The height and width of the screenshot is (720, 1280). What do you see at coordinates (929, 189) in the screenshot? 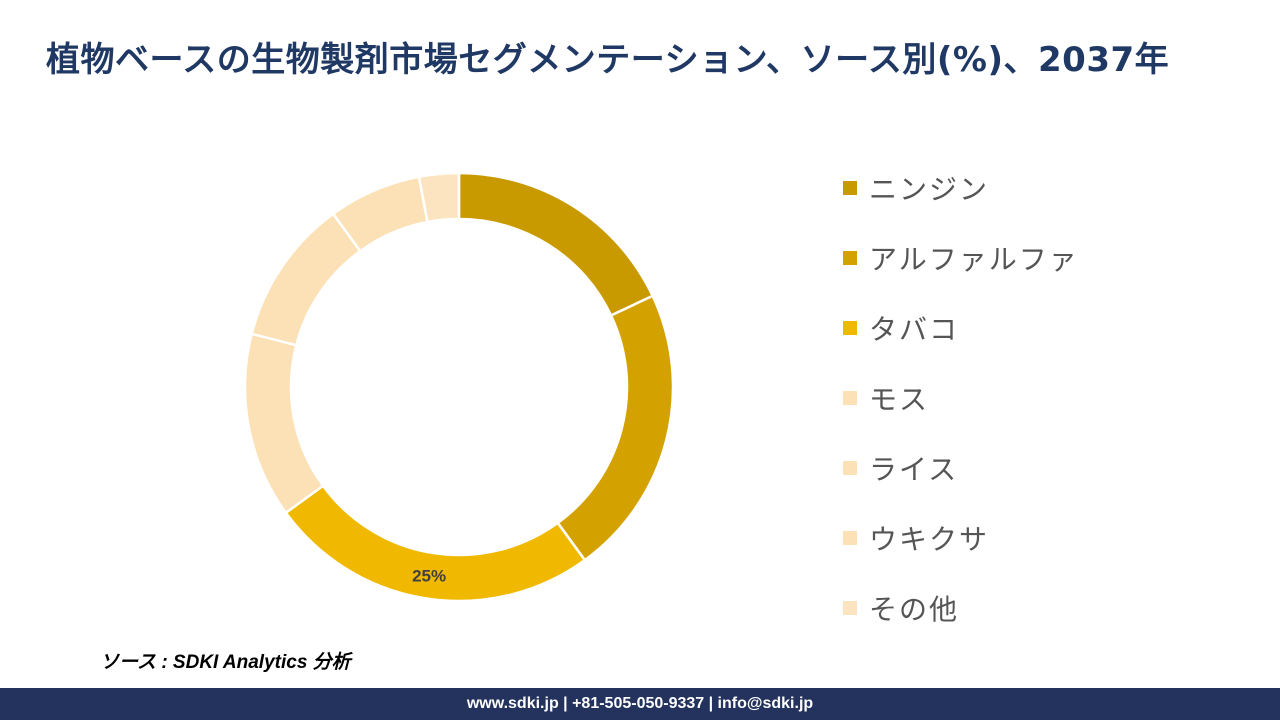
I see `legend-label: ニンジン` at bounding box center [929, 189].